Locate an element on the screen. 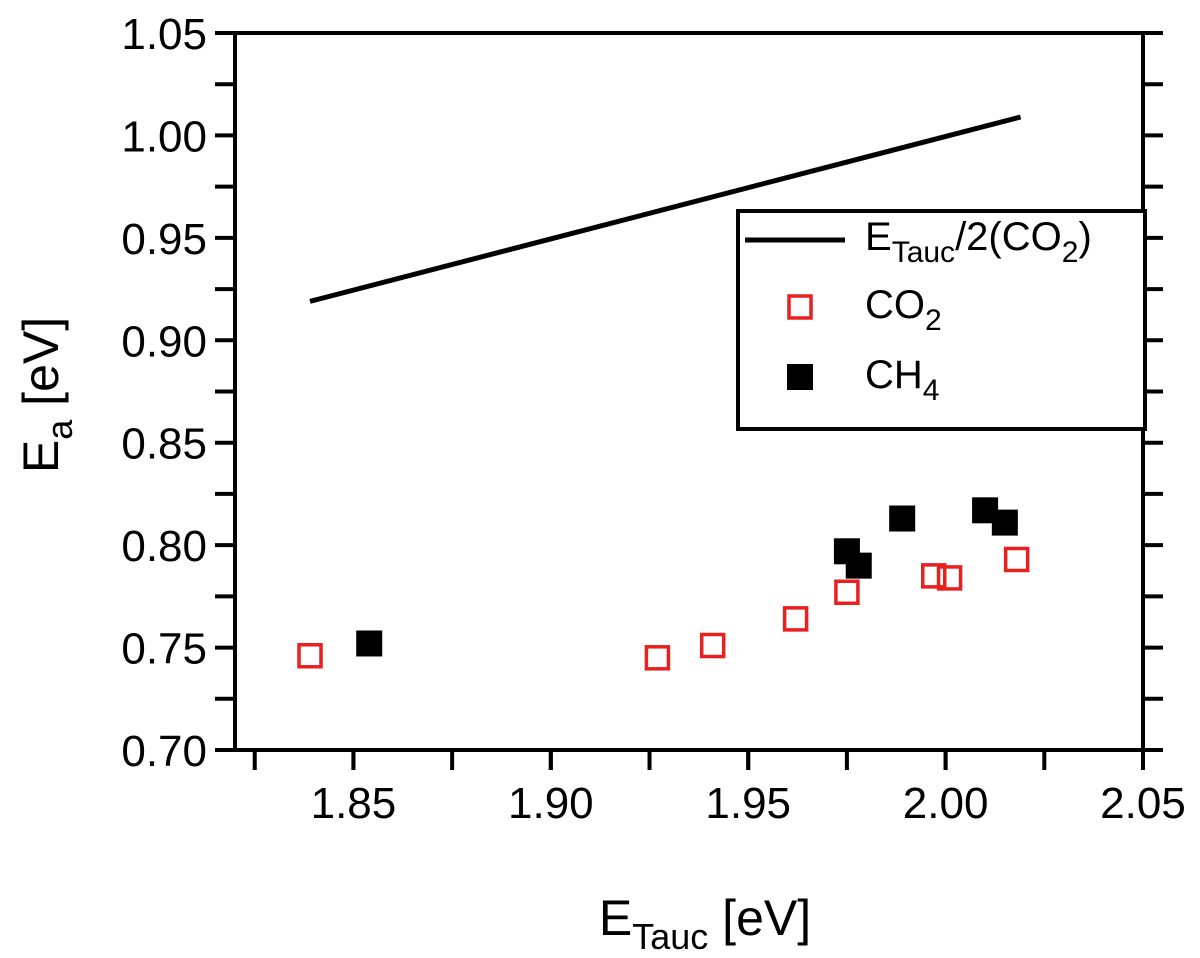  legend: ETauc/2(CO2) CO2 CH4 is located at coordinates (941, 320).